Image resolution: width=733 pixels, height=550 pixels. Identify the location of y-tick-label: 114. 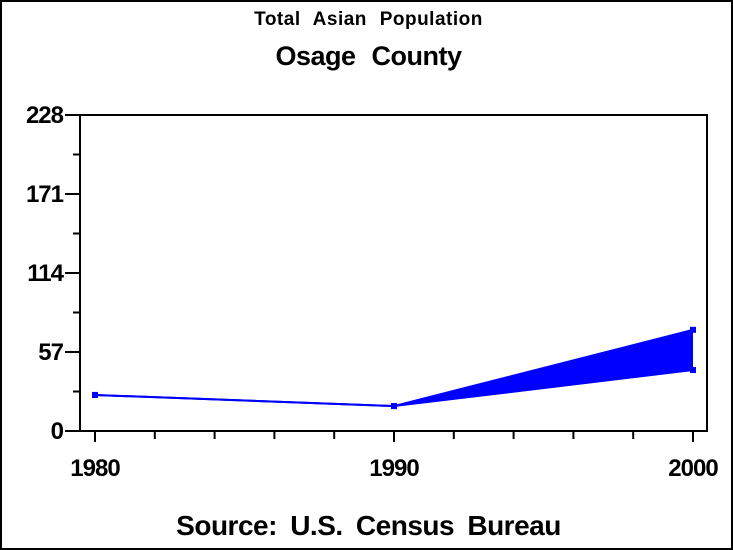
(45, 273).